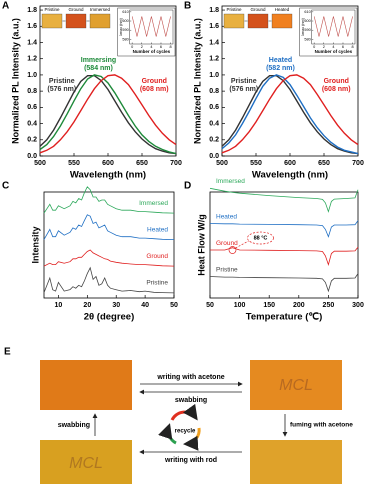 The width and height of the screenshot is (365, 486). I want to click on x-tick-label: 20, so click(87, 305).